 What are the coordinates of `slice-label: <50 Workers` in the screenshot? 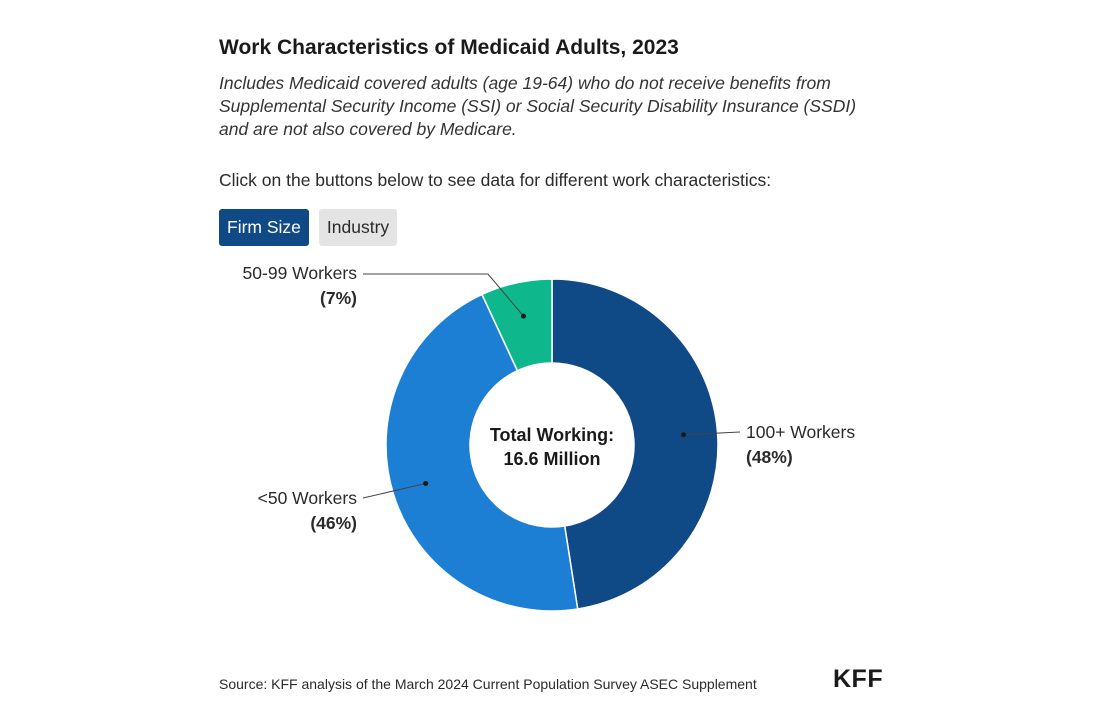 It's located at (308, 498).